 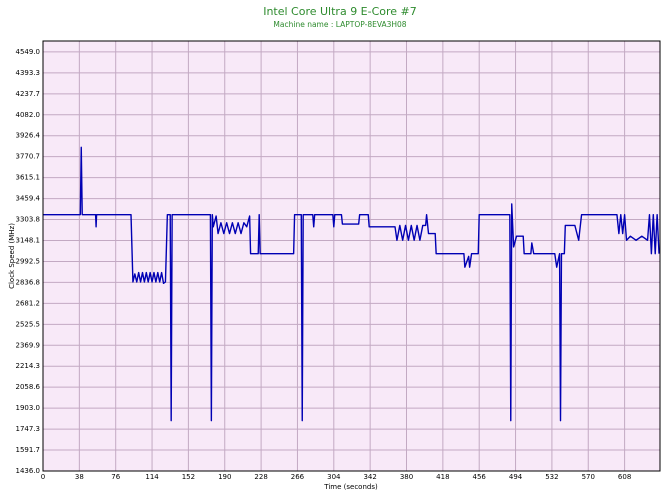 I want to click on y-tick-label: 2058.6, so click(x=28, y=387).